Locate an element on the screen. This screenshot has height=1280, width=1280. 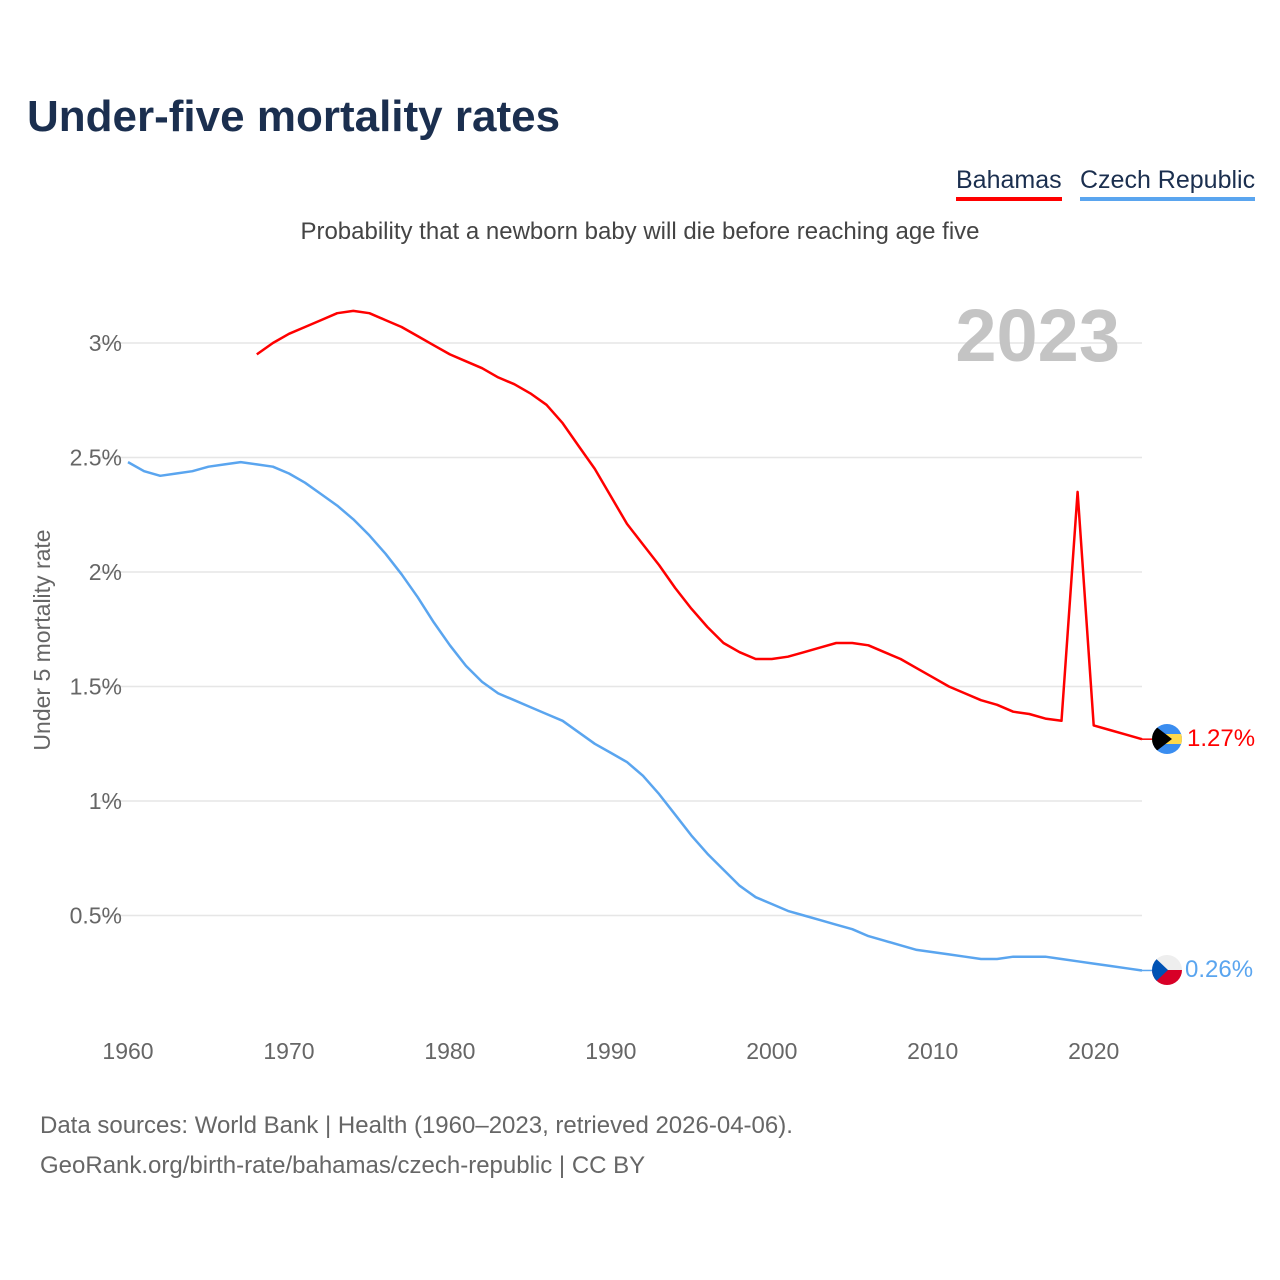
x-tick-label: 1970 is located at coordinates (288, 1051).